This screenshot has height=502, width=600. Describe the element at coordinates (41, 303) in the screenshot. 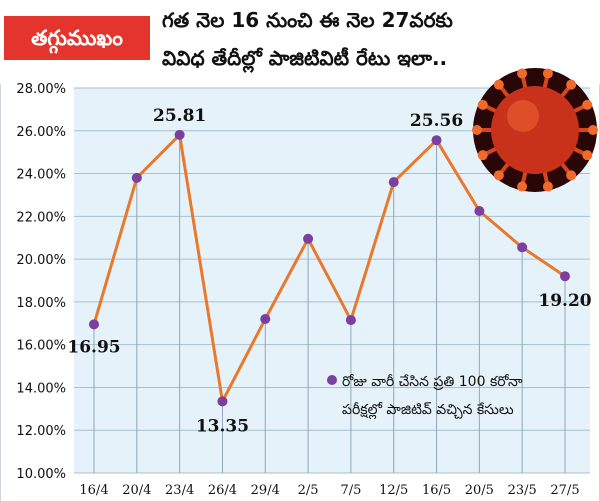

I see `y-tick-label: 18.00%` at that location.